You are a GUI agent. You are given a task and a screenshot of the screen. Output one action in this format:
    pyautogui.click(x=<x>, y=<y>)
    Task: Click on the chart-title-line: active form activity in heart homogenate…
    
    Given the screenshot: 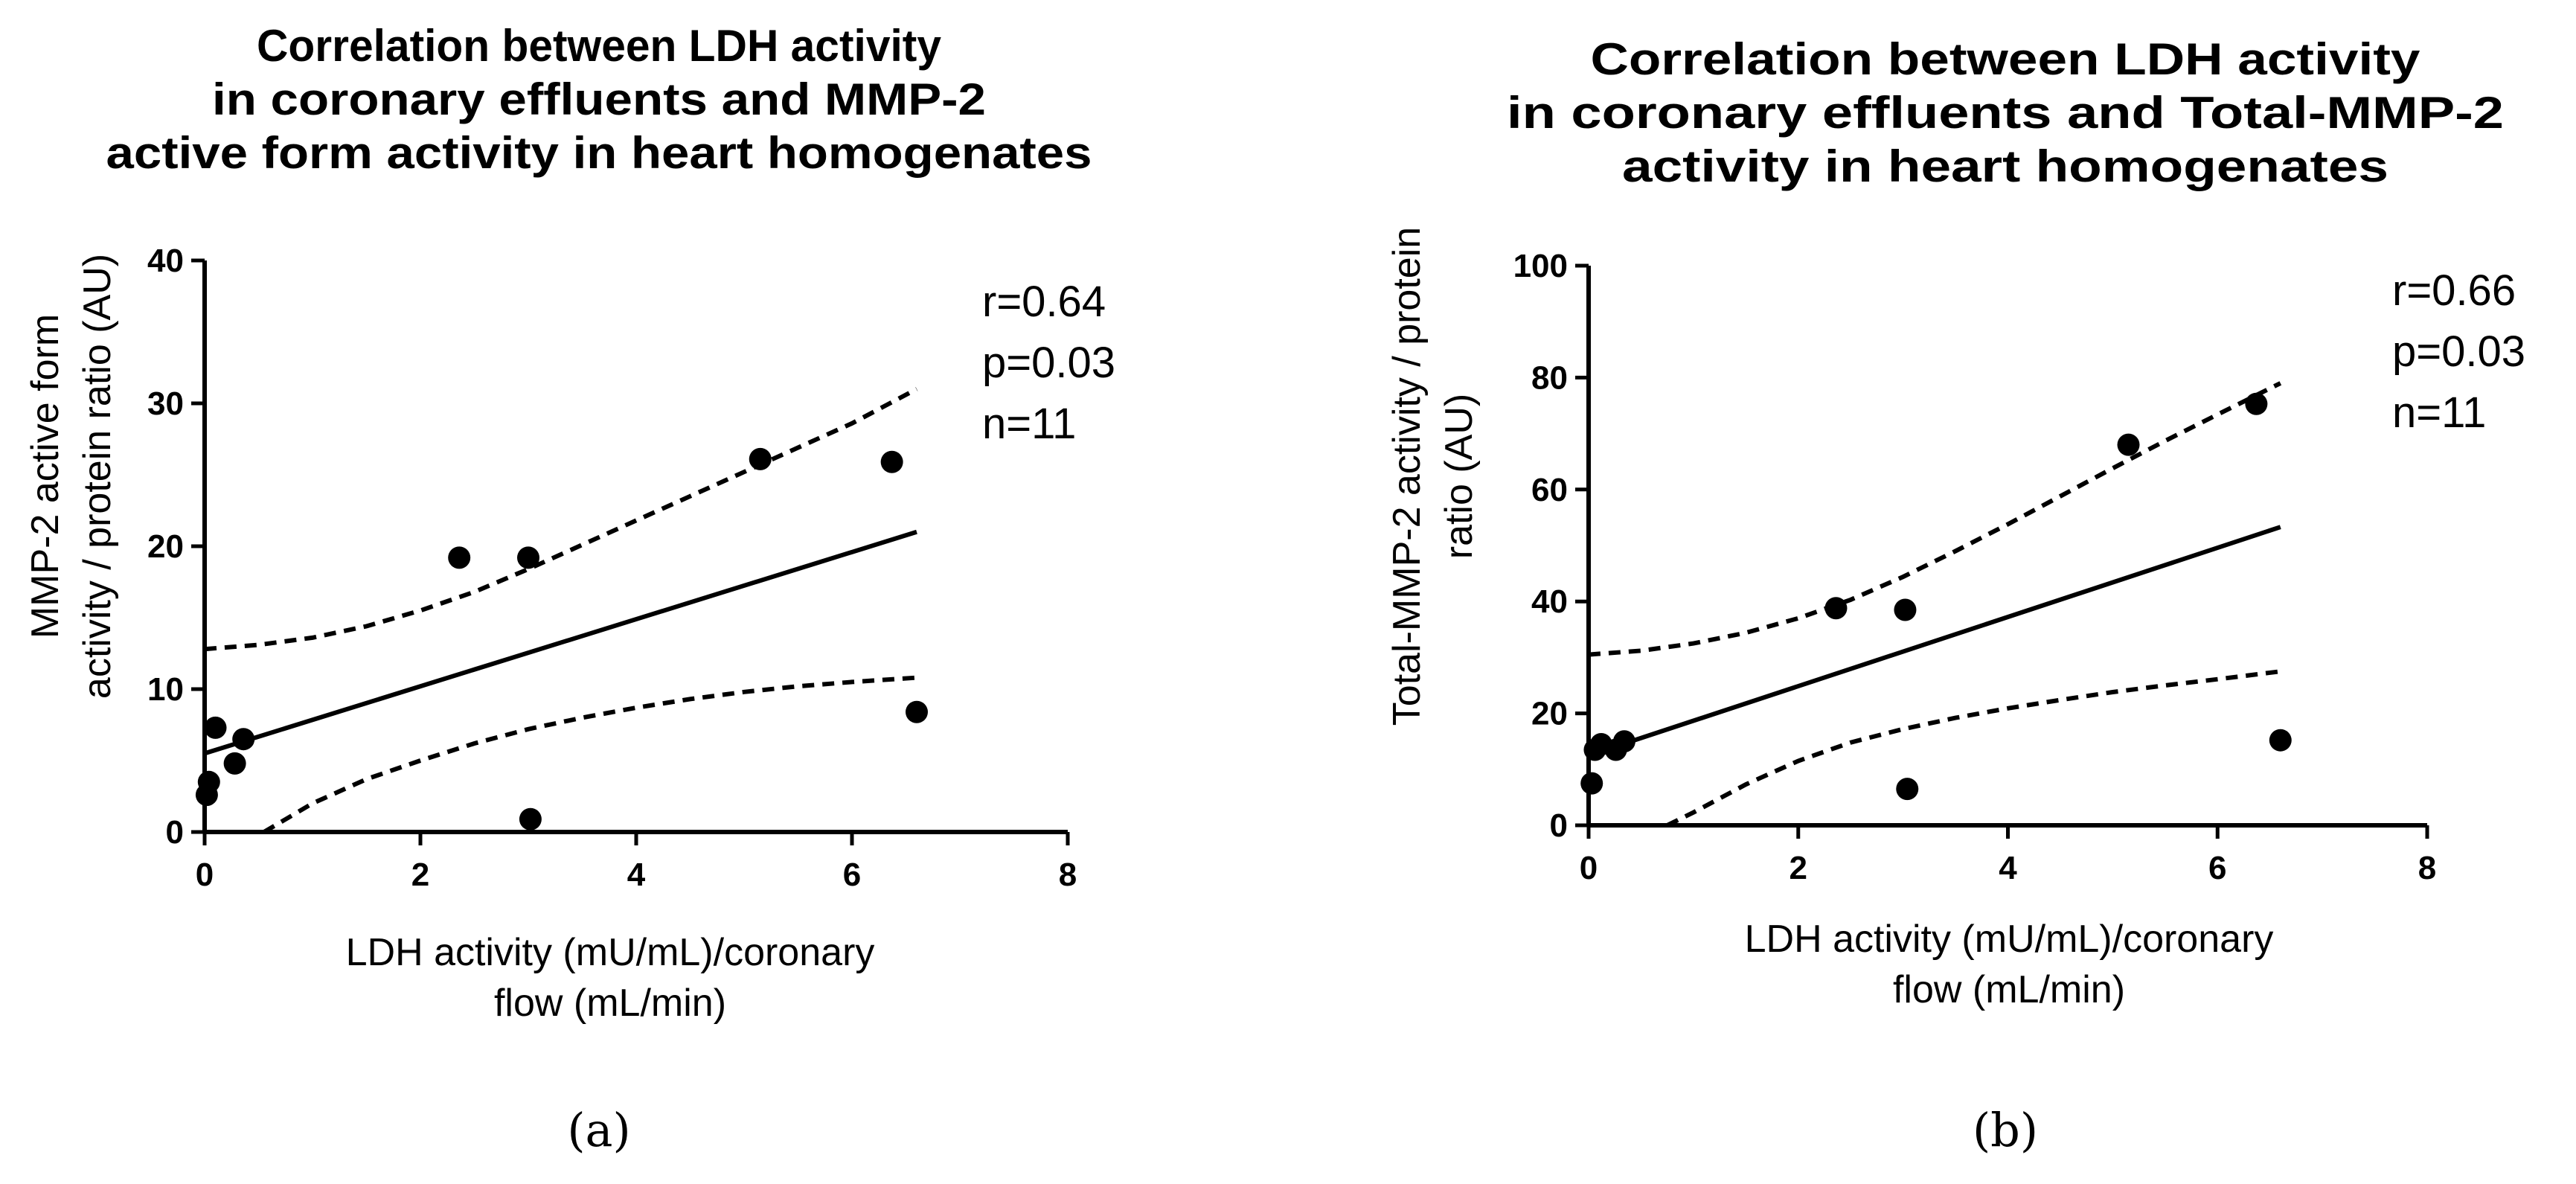 What is the action you would take?
    pyautogui.click(x=599, y=153)
    